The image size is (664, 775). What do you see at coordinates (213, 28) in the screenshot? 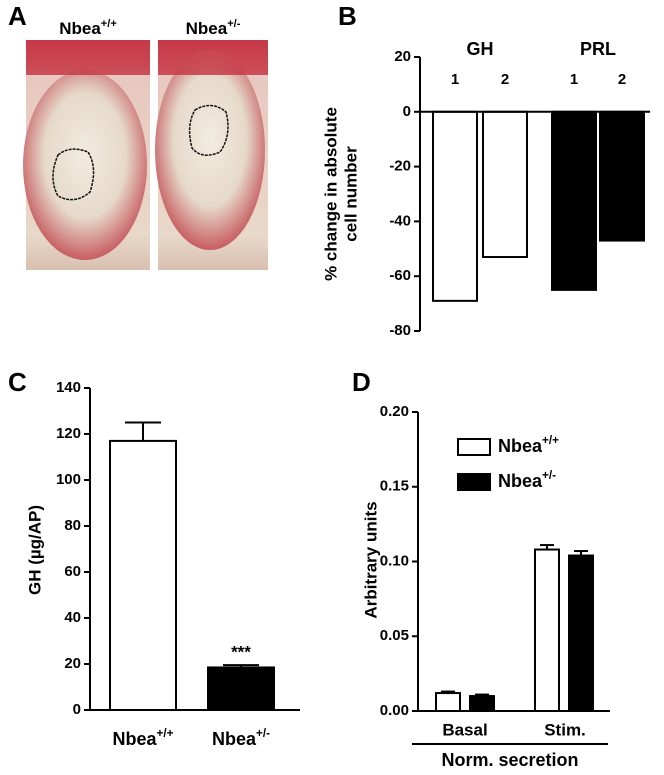
I see `photo-label: Nbea+/-` at bounding box center [213, 28].